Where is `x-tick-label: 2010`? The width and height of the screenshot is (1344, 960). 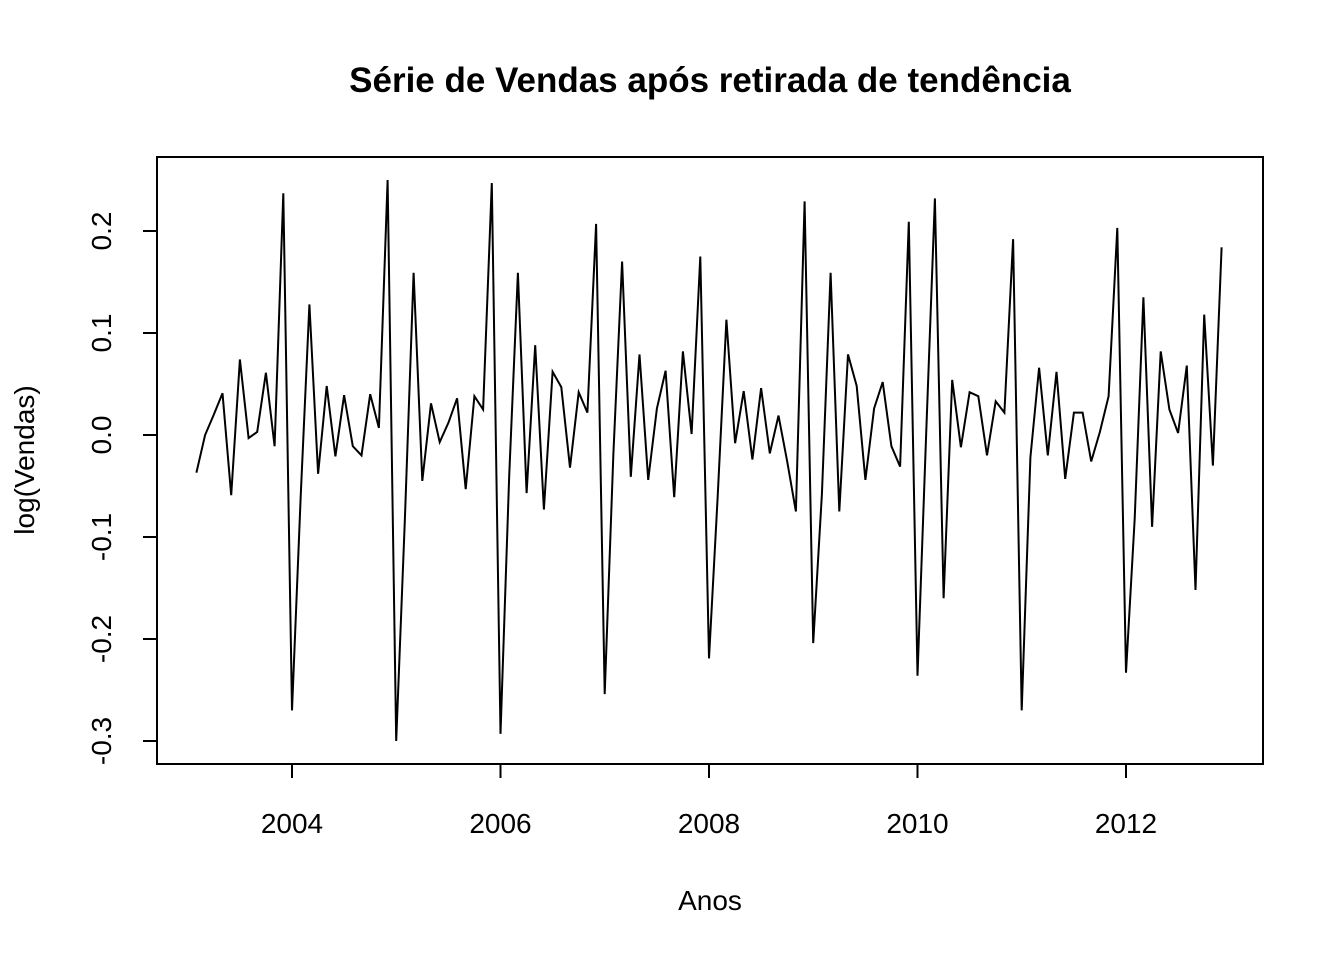 x-tick-label: 2010 is located at coordinates (917, 823).